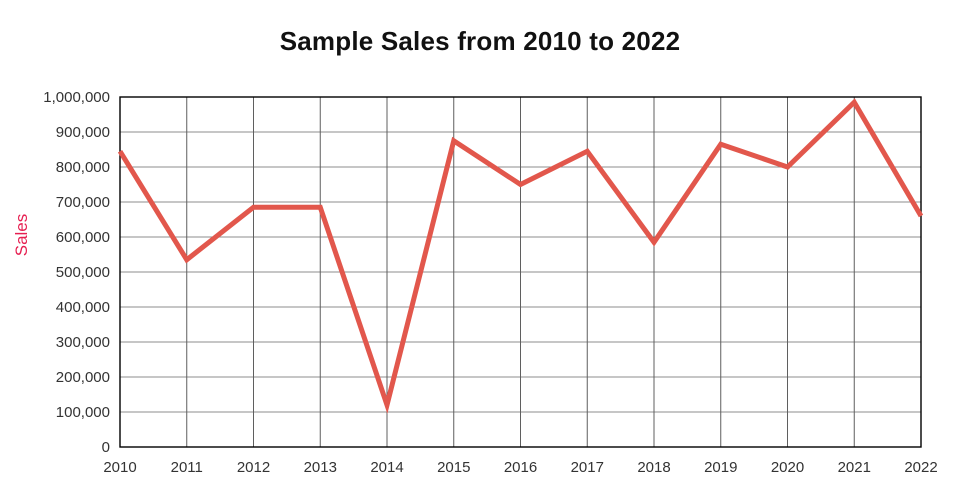 The image size is (960, 500). What do you see at coordinates (83, 377) in the screenshot?
I see `y-tick-label: 200,000` at bounding box center [83, 377].